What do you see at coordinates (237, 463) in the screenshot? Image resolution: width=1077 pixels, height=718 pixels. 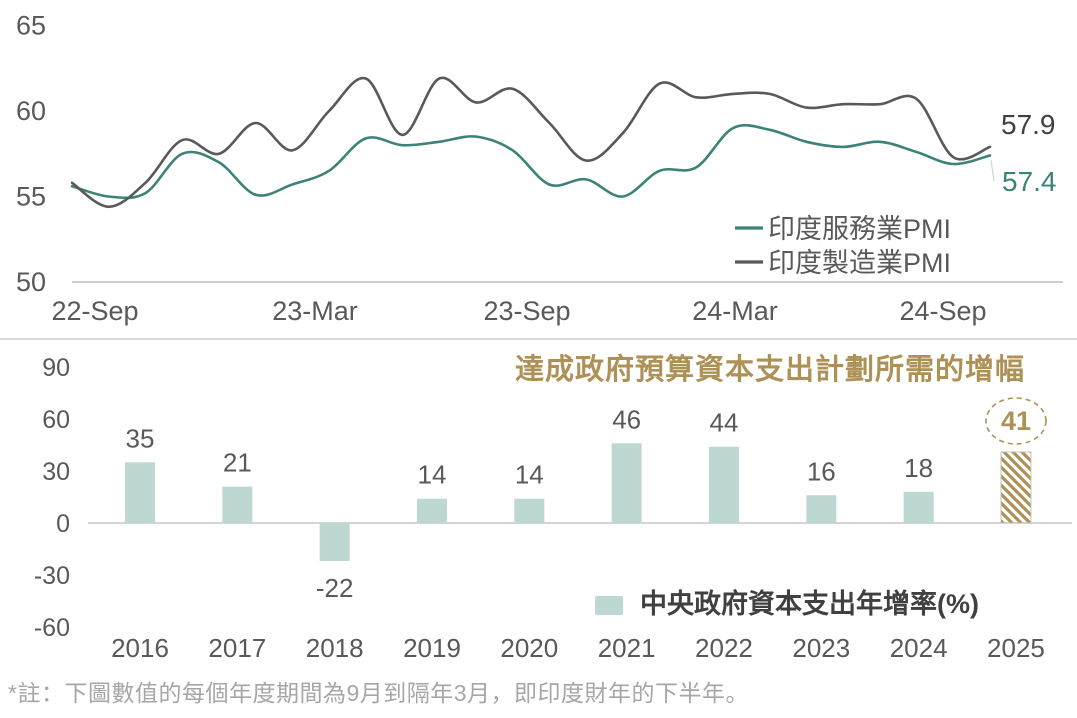 I see `bar-value-label: 21` at bounding box center [237, 463].